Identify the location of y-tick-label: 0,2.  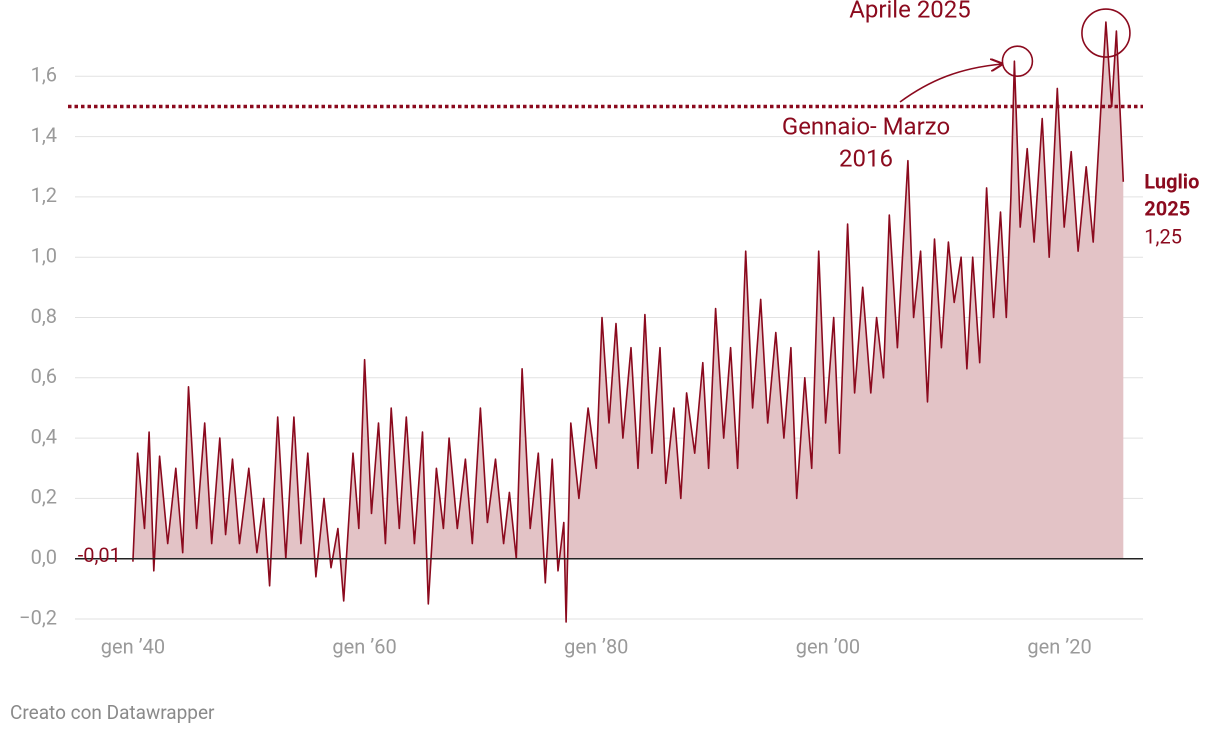
(44, 497).